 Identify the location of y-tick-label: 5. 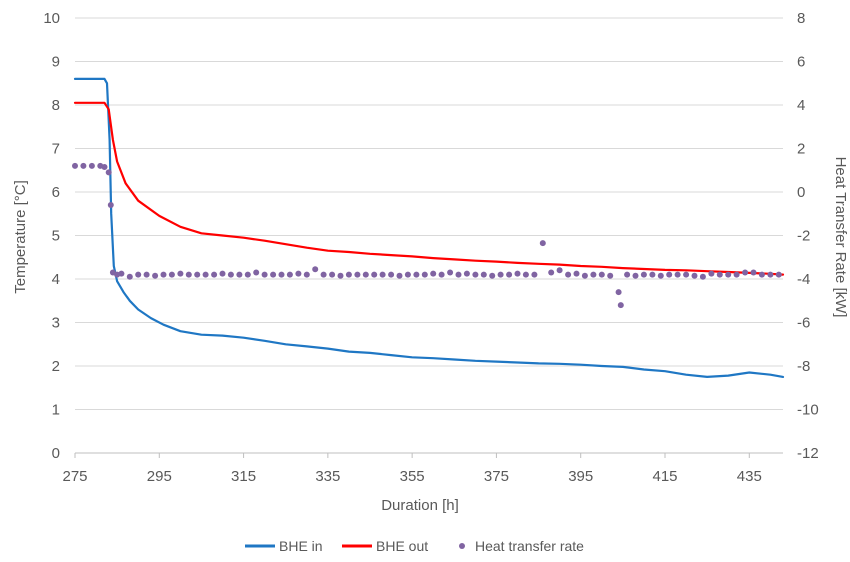
(56, 236).